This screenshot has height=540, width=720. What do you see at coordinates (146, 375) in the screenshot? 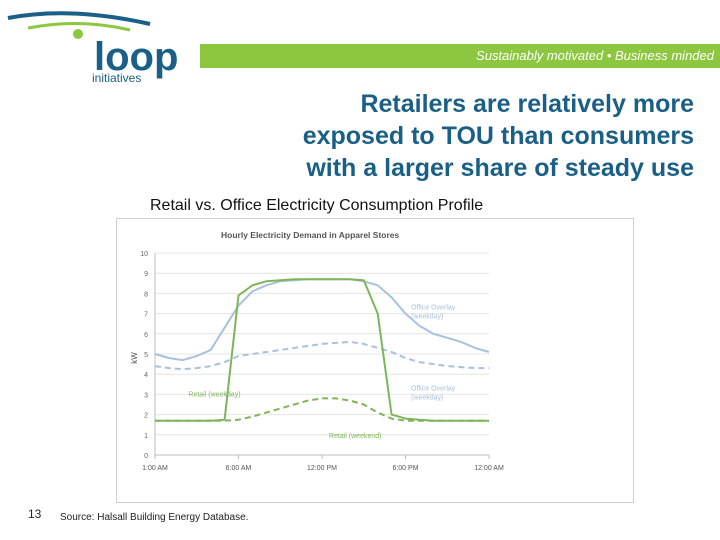
I see `y-tick-label: 4` at bounding box center [146, 375].